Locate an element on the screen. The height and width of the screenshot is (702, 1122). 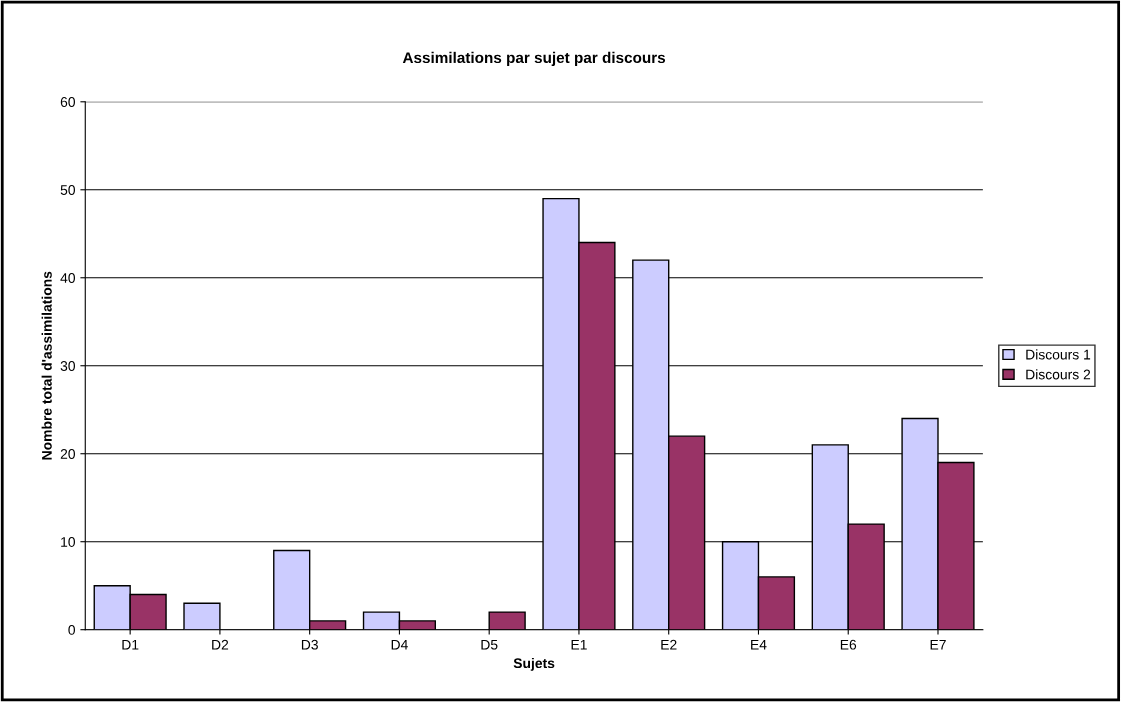
x-tick-label: D5 is located at coordinates (489, 644).